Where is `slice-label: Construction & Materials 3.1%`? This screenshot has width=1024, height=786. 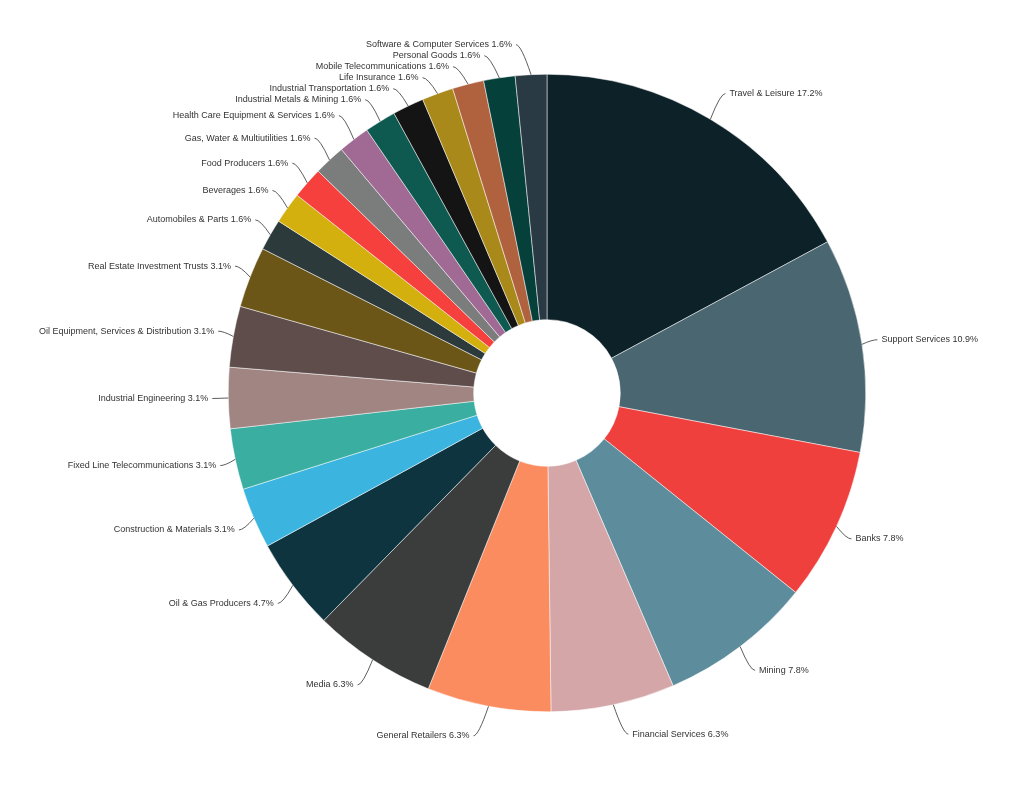 slice-label: Construction & Materials 3.1% is located at coordinates (174, 529).